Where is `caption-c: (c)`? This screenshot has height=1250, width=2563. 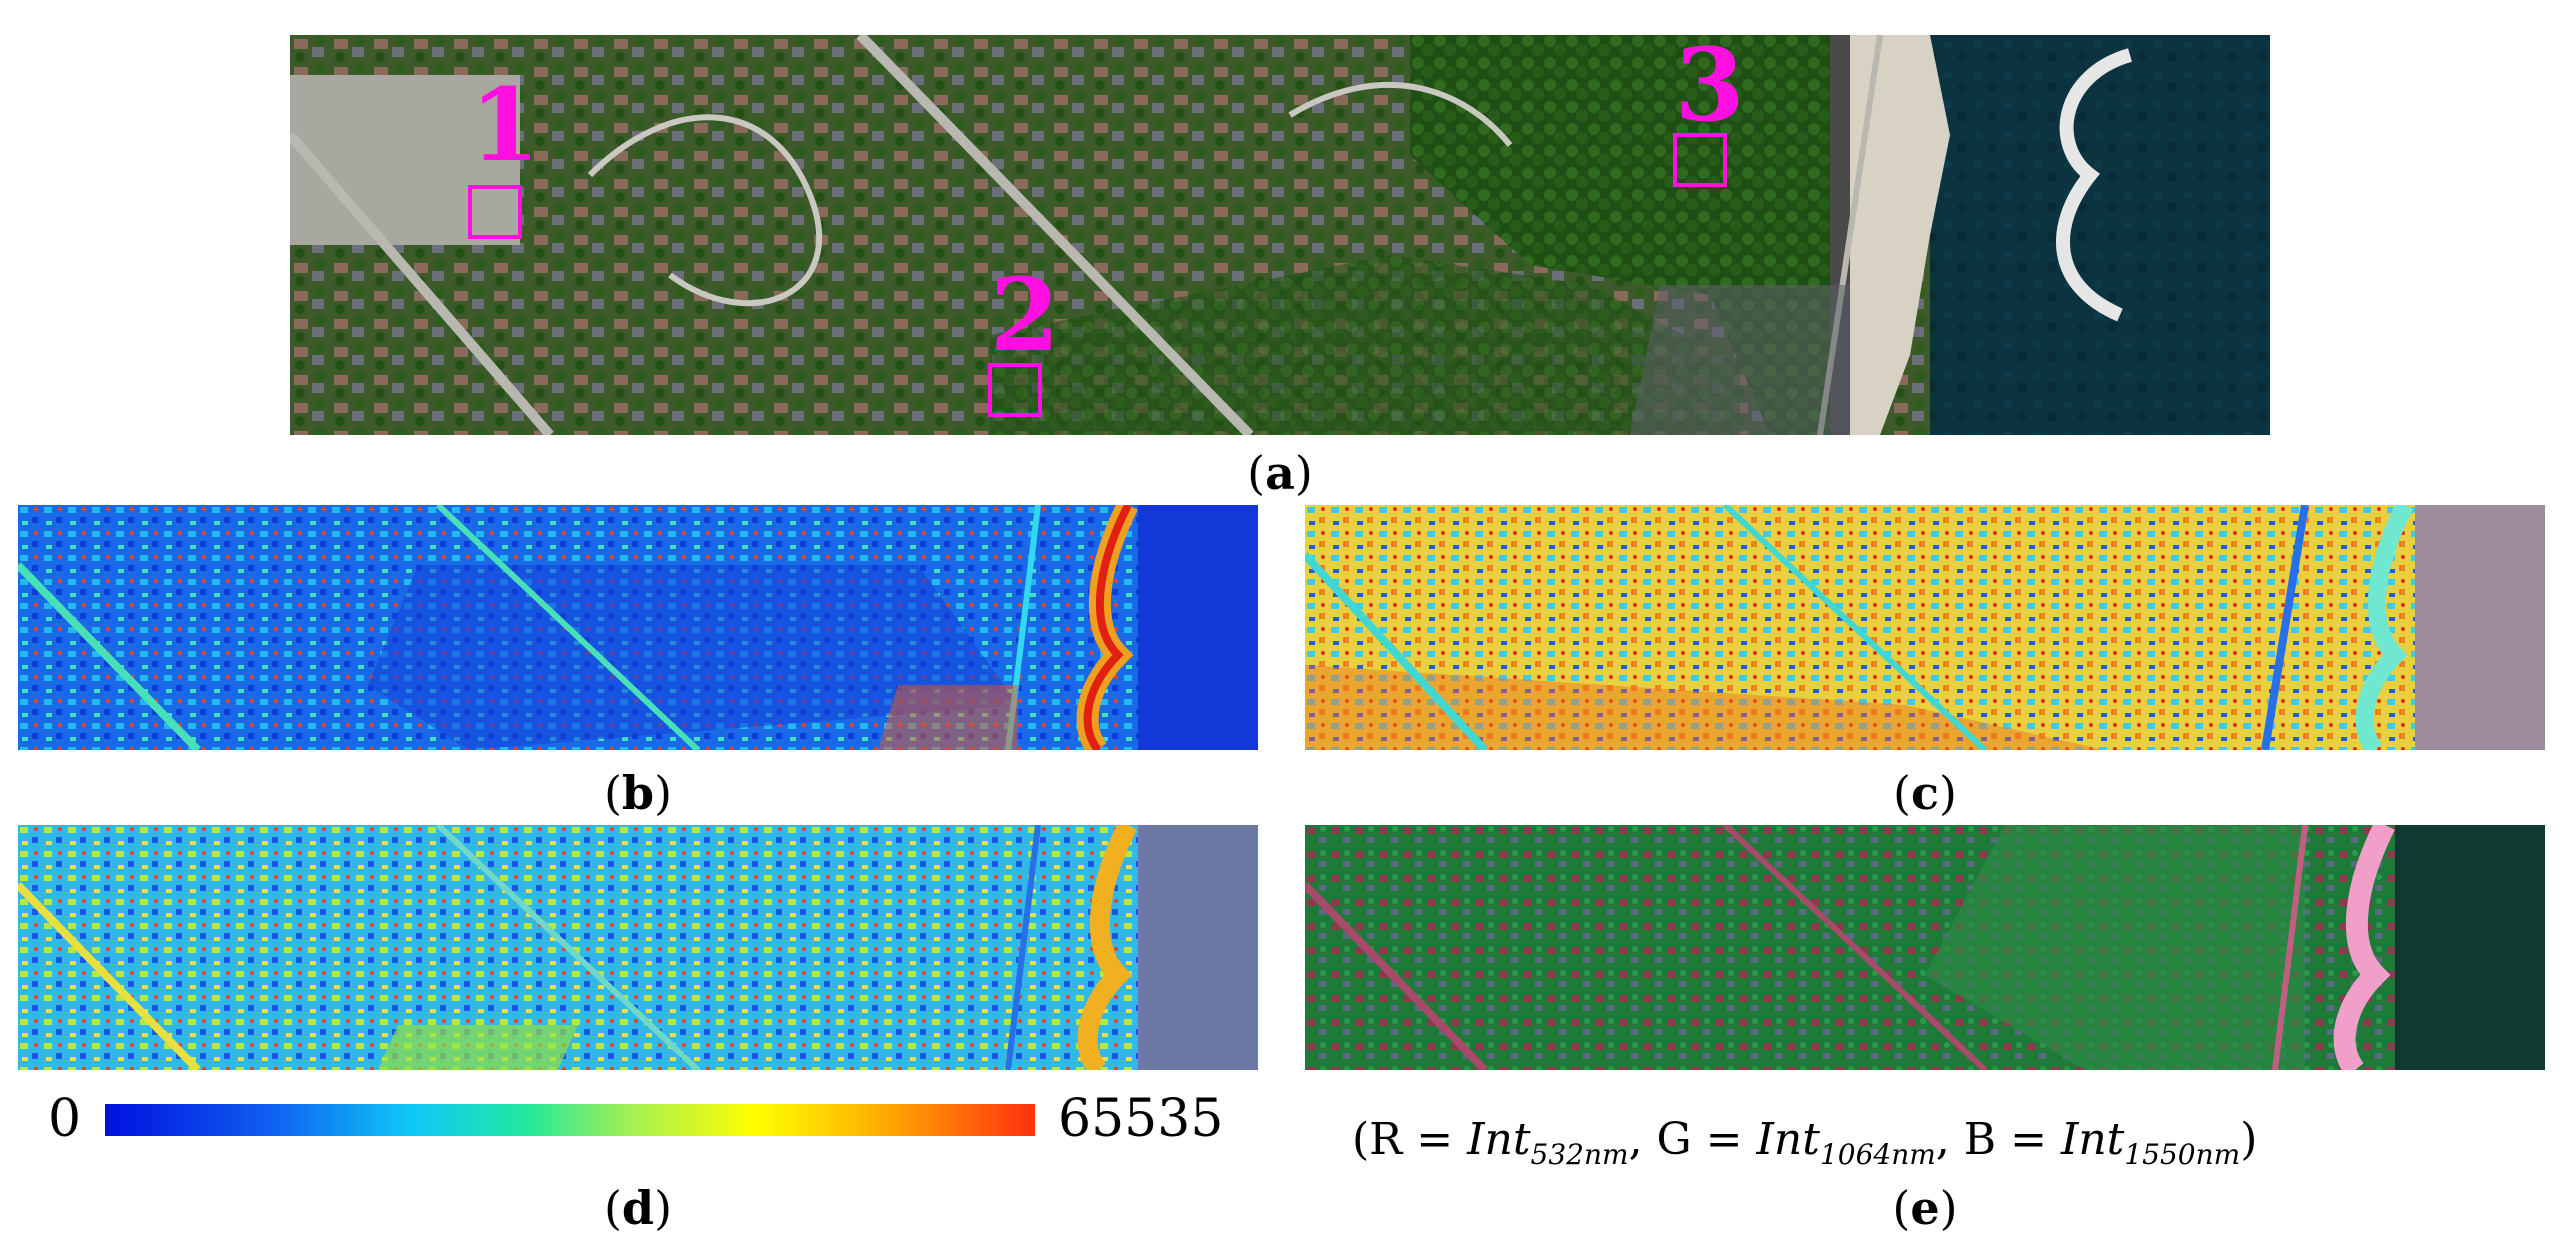
caption-c: (c) is located at coordinates (1925, 793).